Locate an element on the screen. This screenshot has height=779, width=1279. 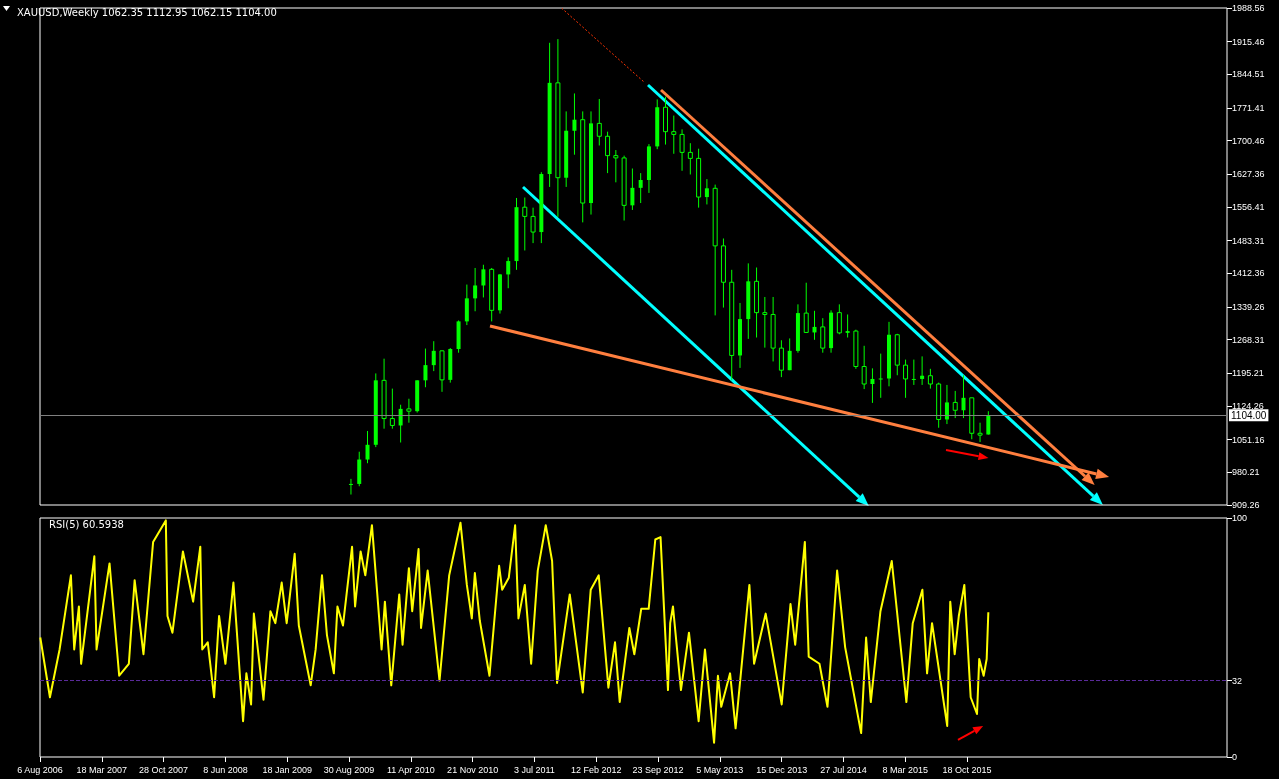
y-tick-label: 1844.51 is located at coordinates (1248, 74).